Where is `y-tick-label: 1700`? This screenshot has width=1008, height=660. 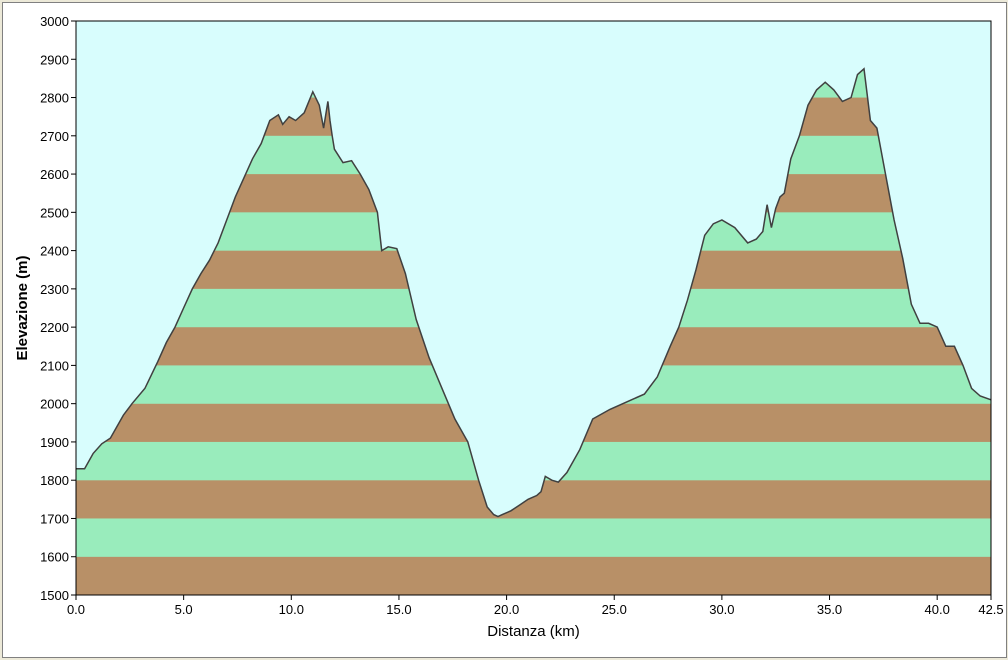
y-tick-label: 1700 is located at coordinates (54, 518).